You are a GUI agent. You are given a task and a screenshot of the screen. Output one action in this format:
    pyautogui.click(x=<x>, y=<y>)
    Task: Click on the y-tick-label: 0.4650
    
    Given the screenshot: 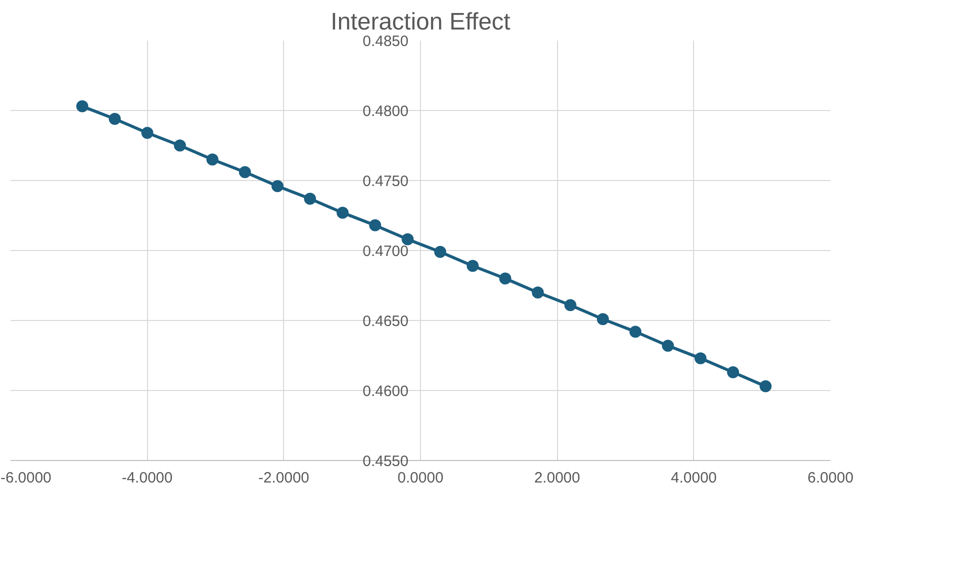 What is the action you would take?
    pyautogui.click(x=385, y=321)
    